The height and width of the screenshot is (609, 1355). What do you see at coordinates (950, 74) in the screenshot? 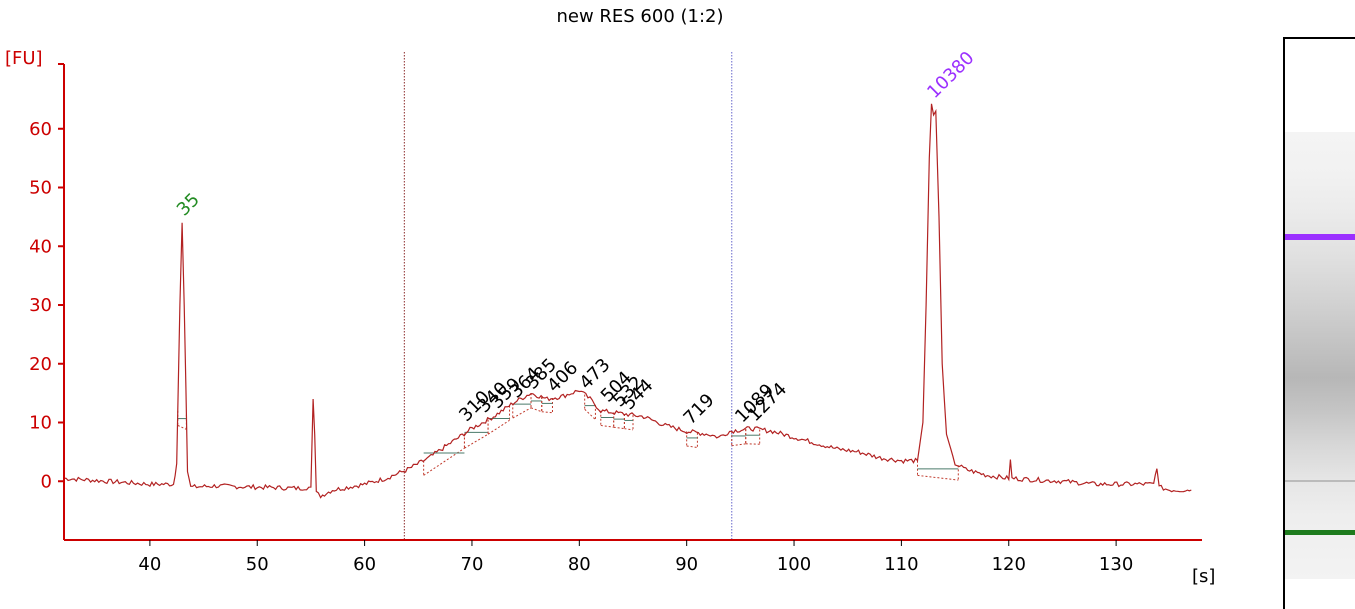
I see `peak-label: 10380` at bounding box center [950, 74].